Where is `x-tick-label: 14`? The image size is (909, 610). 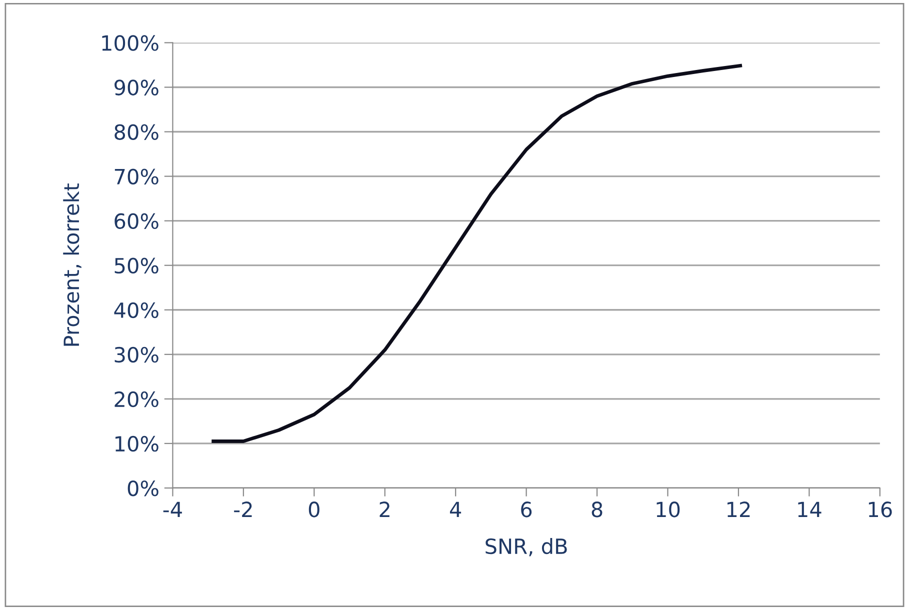 x-tick-label: 14 is located at coordinates (810, 510).